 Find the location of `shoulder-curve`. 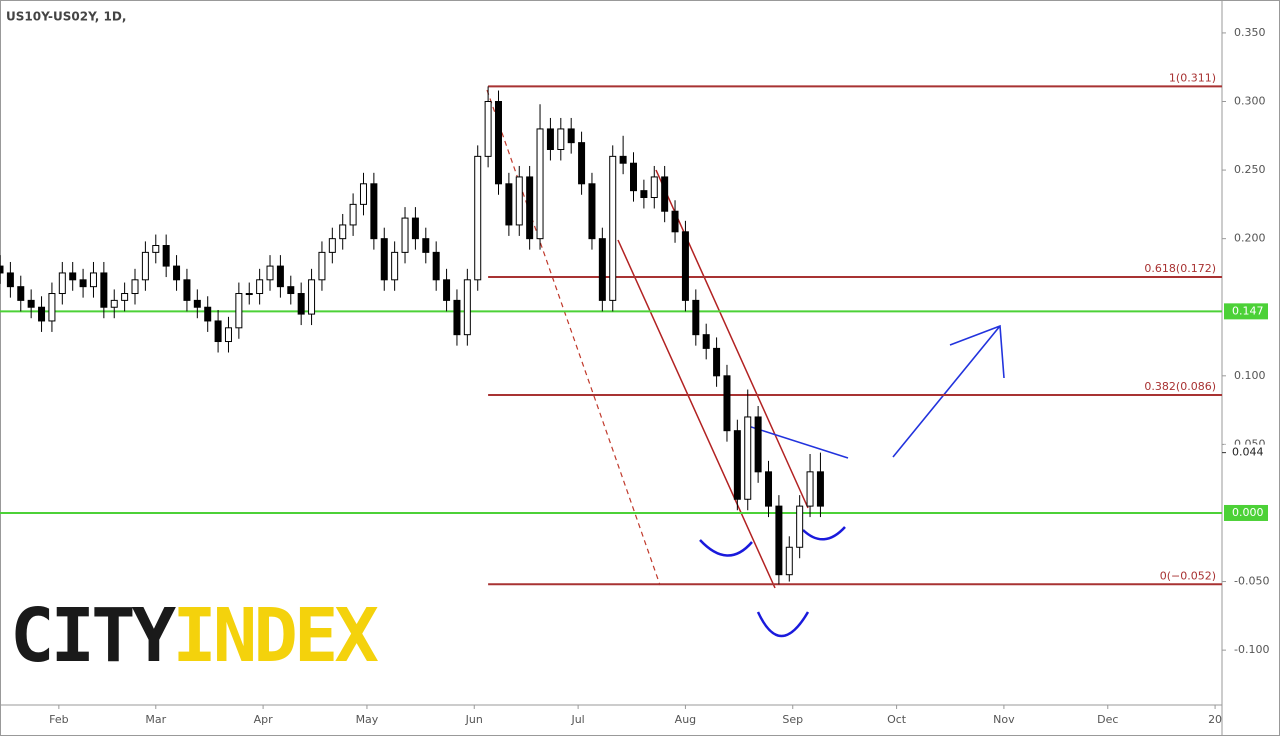

shoulder-curve is located at coordinates (824, 533).